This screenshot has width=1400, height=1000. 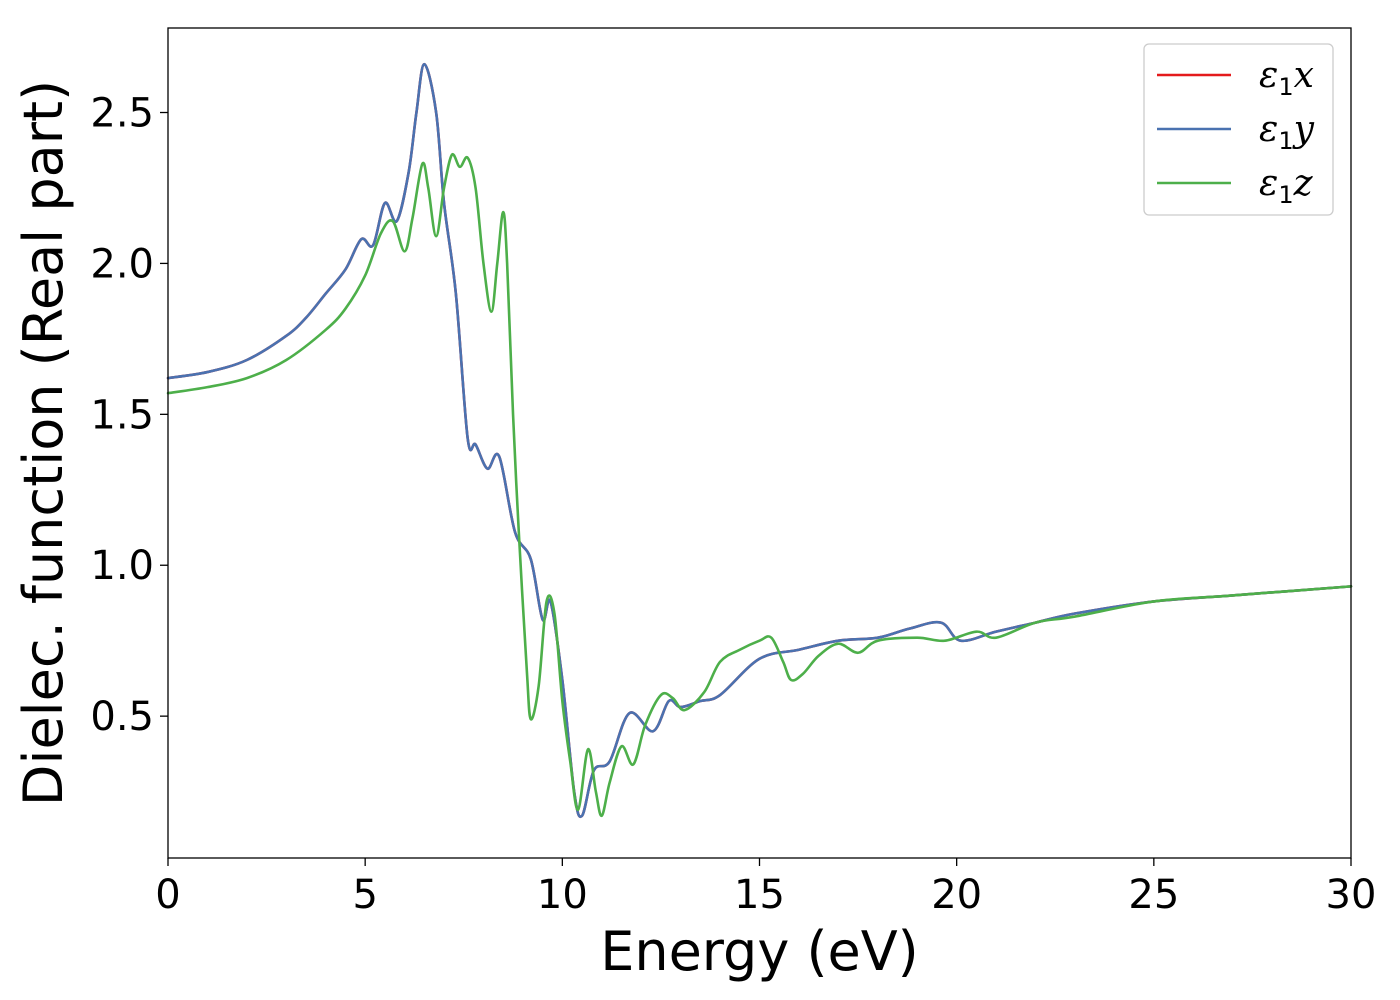 I want to click on y-tick-label: 0.5, so click(x=122, y=717).